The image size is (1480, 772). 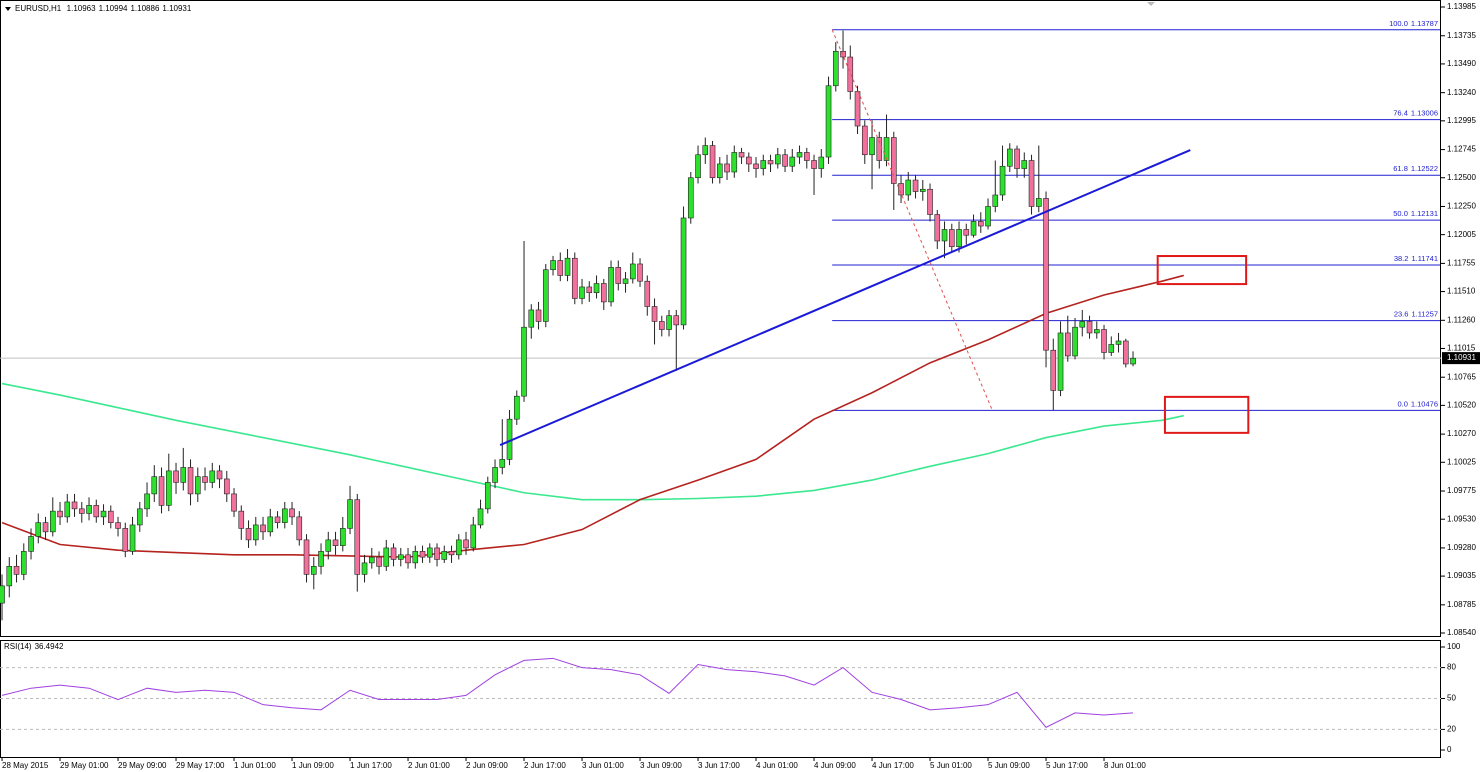 What do you see at coordinates (1461, 120) in the screenshot?
I see `y-tick-label: 1.12995` at bounding box center [1461, 120].